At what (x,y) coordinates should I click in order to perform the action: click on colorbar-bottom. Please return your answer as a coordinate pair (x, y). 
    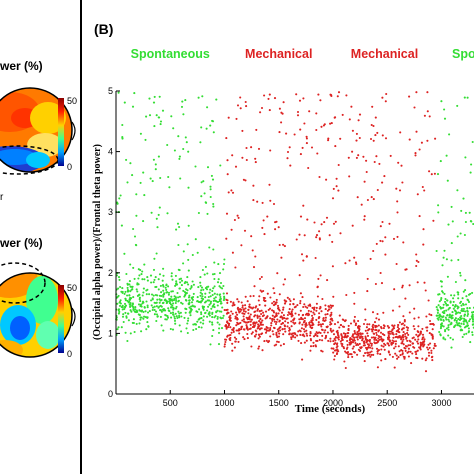
    Looking at the image, I should click on (61, 319).